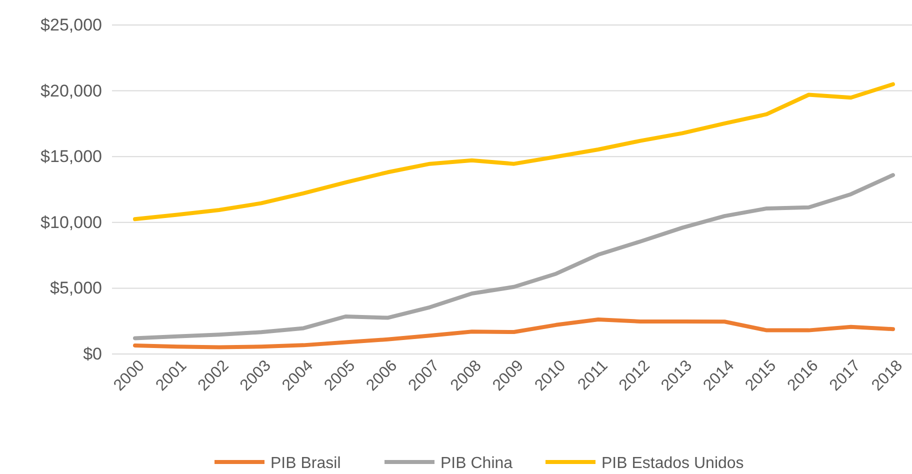 The height and width of the screenshot is (474, 912). I want to click on legend-label: PIB Brasil, so click(305, 463).